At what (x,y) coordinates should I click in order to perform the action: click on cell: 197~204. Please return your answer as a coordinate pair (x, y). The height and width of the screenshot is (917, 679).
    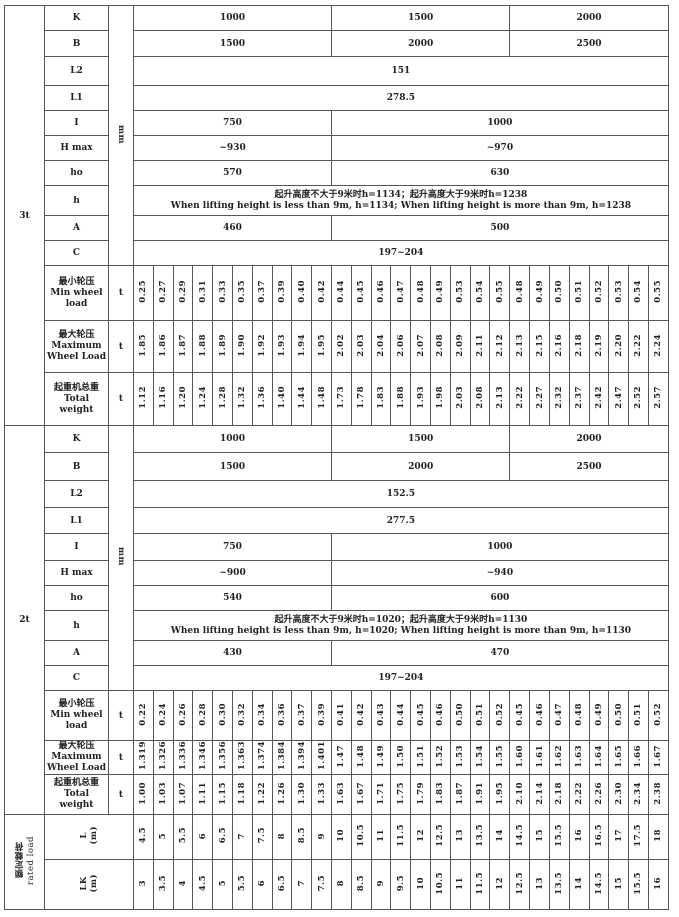
    Looking at the image, I should click on (401, 678).